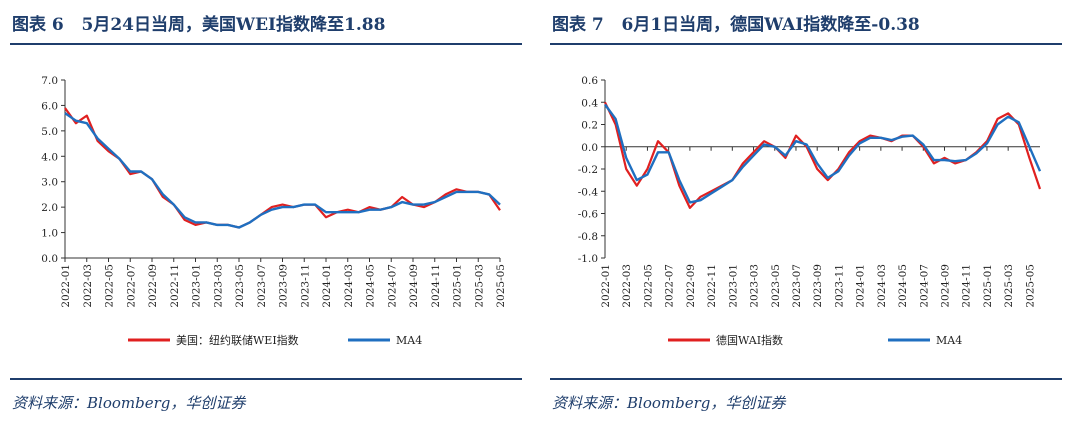 This screenshot has width=1080, height=425. I want to click on legend-label-index: 美国：纽约联储WEI指数, so click(237, 340).